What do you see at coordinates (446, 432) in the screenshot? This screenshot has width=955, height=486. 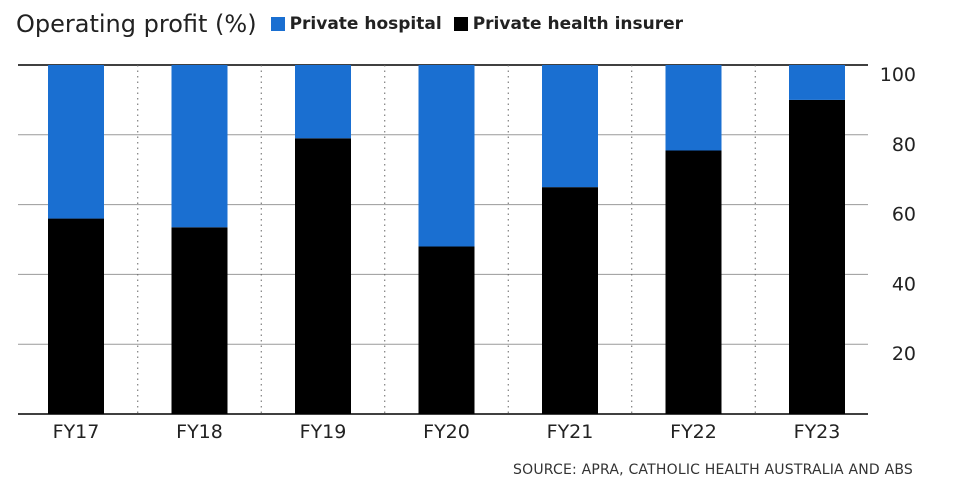 I see `x-tick-label-fy20: FY20` at bounding box center [446, 432].